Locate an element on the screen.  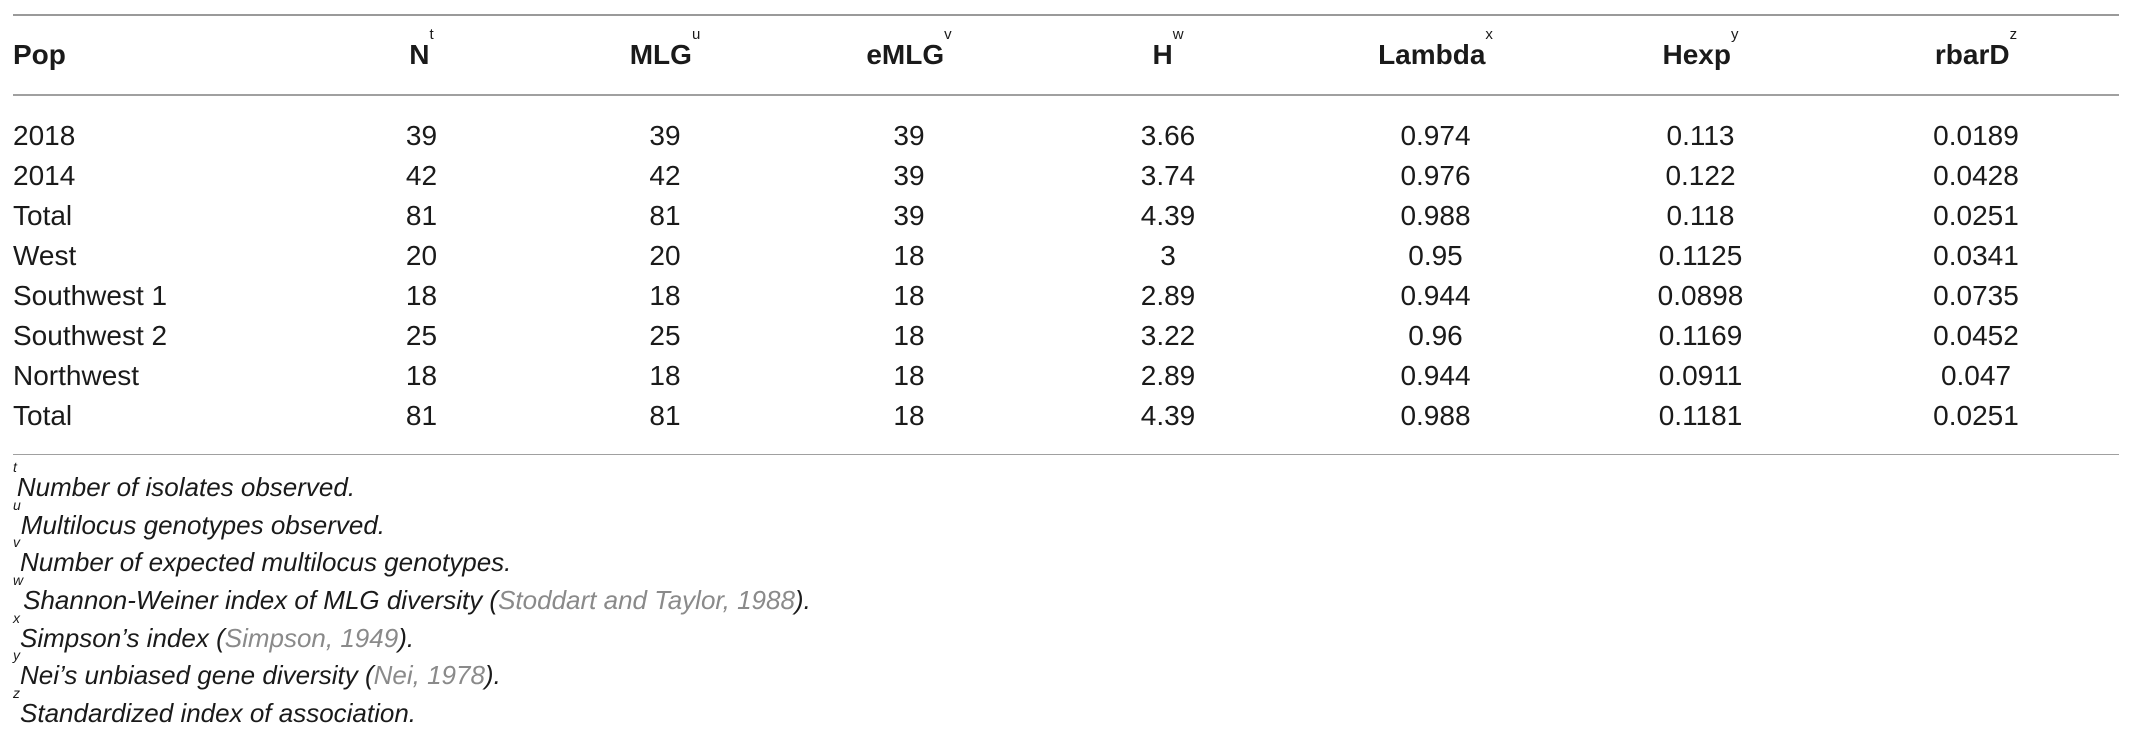
cell-mlg: 18 is located at coordinates (665, 375).